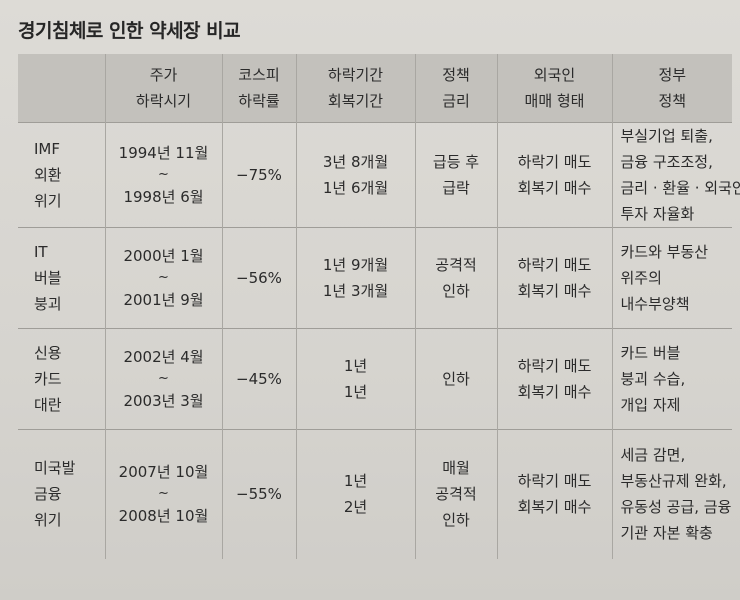 The image size is (740, 600). I want to click on government-policy-cell-line: 부실기업 퇴출,, so click(666, 135).